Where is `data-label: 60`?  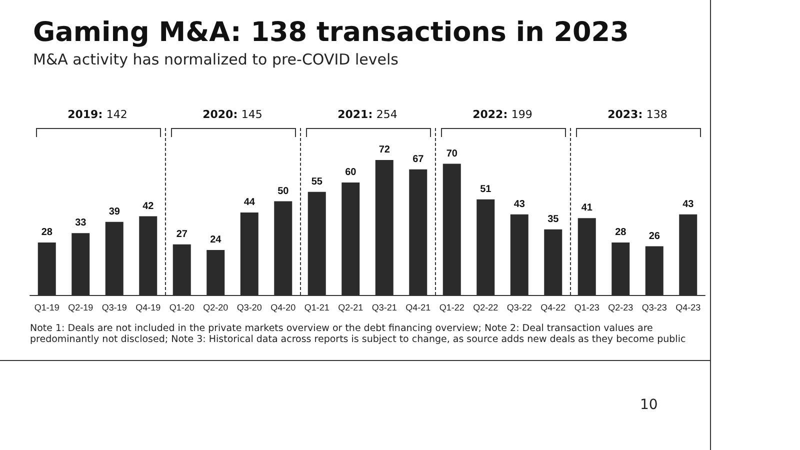 data-label: 60 is located at coordinates (351, 172).